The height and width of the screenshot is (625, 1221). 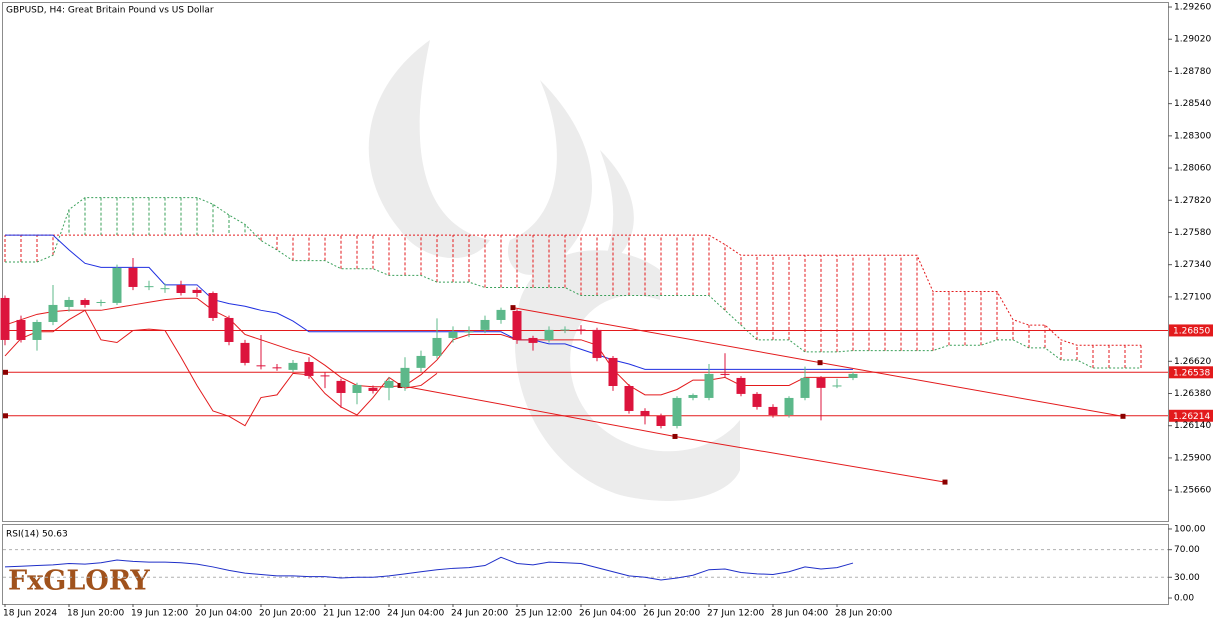 I want to click on y-tick-label: 1.28780, so click(x=1192, y=72).